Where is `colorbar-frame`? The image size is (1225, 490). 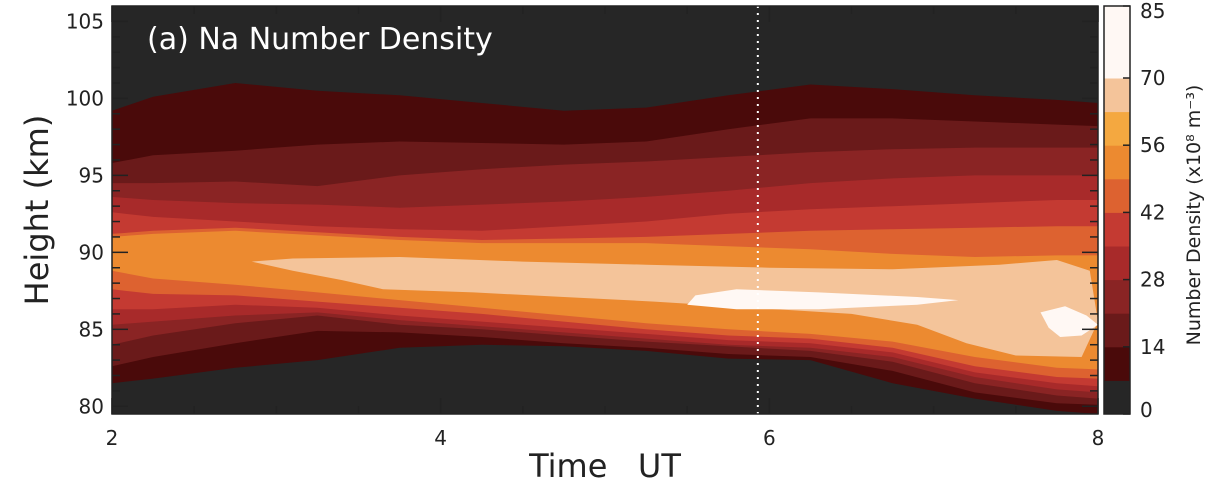 colorbar-frame is located at coordinates (1117, 210).